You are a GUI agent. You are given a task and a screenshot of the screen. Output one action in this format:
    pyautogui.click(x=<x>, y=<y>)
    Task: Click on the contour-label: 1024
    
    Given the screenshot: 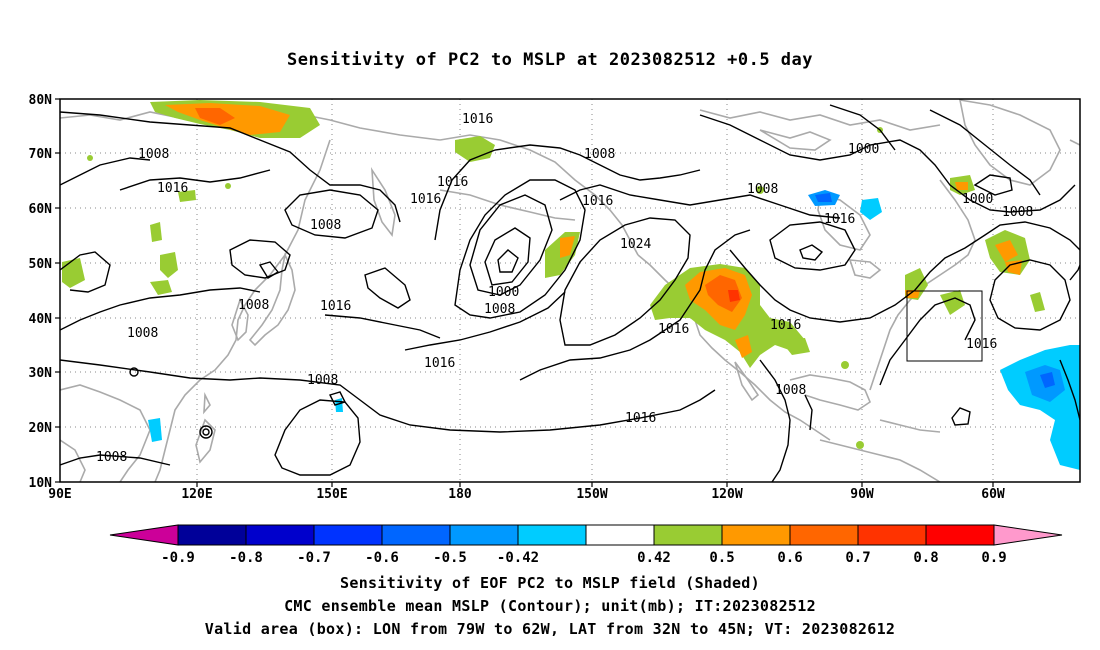 What is the action you would take?
    pyautogui.click(x=635, y=244)
    